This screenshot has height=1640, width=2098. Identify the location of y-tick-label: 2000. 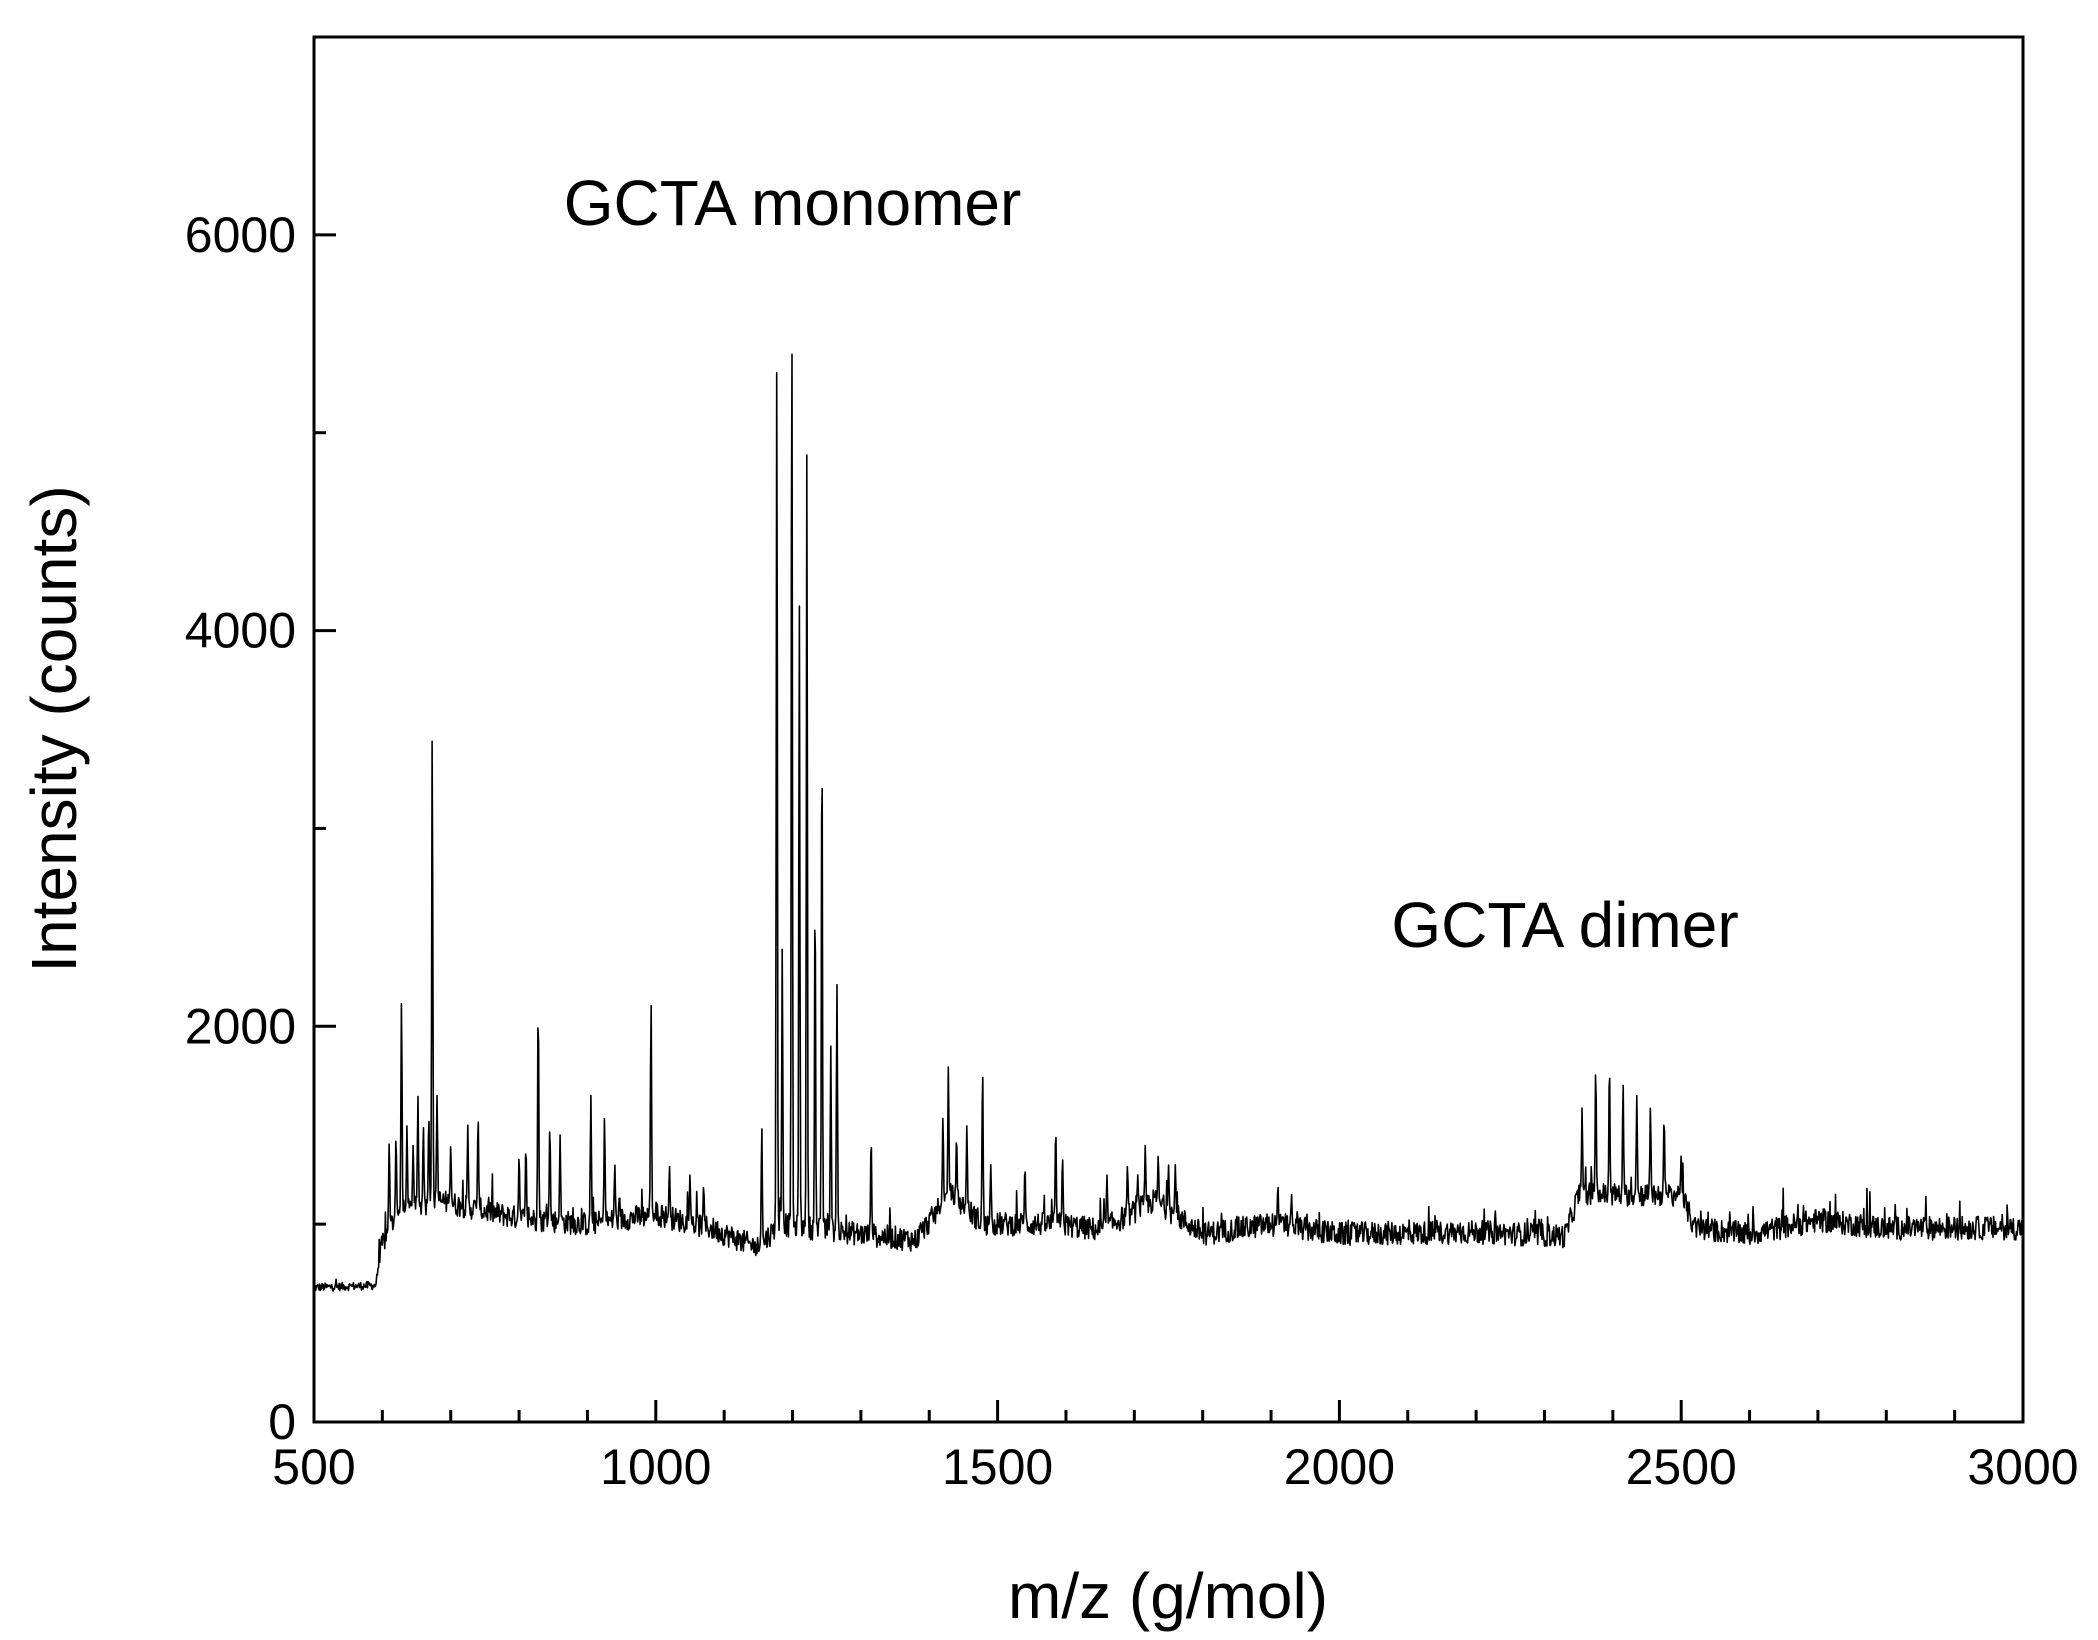
(240, 1026).